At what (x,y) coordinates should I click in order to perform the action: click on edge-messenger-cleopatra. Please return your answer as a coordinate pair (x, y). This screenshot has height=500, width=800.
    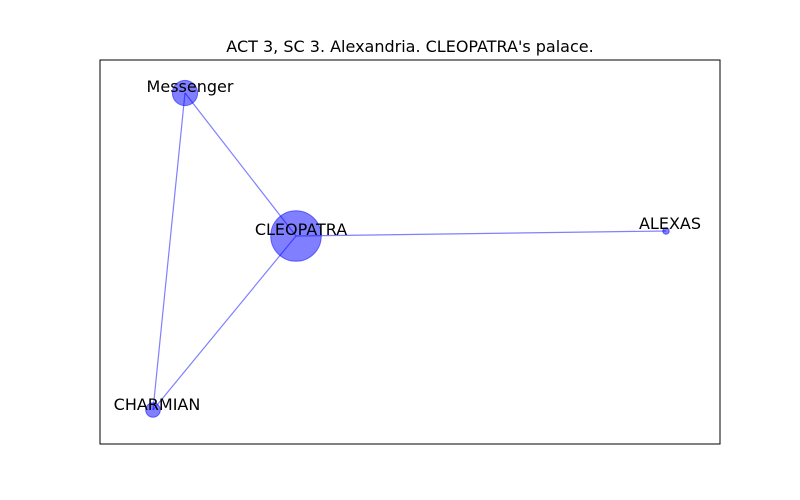
    Looking at the image, I should click on (240, 164).